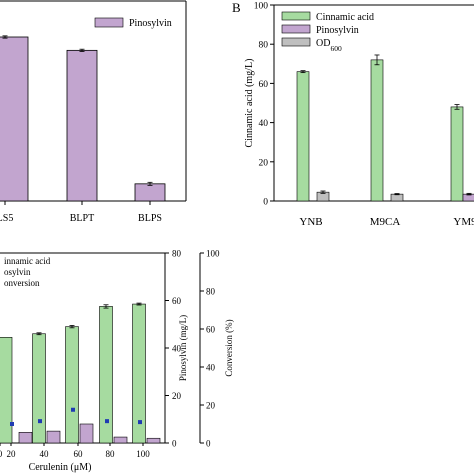 The image size is (474, 474). Describe the element at coordinates (385, 222) in the screenshot. I see `panelB-x-tick-label-M9CA: M9CA` at that location.